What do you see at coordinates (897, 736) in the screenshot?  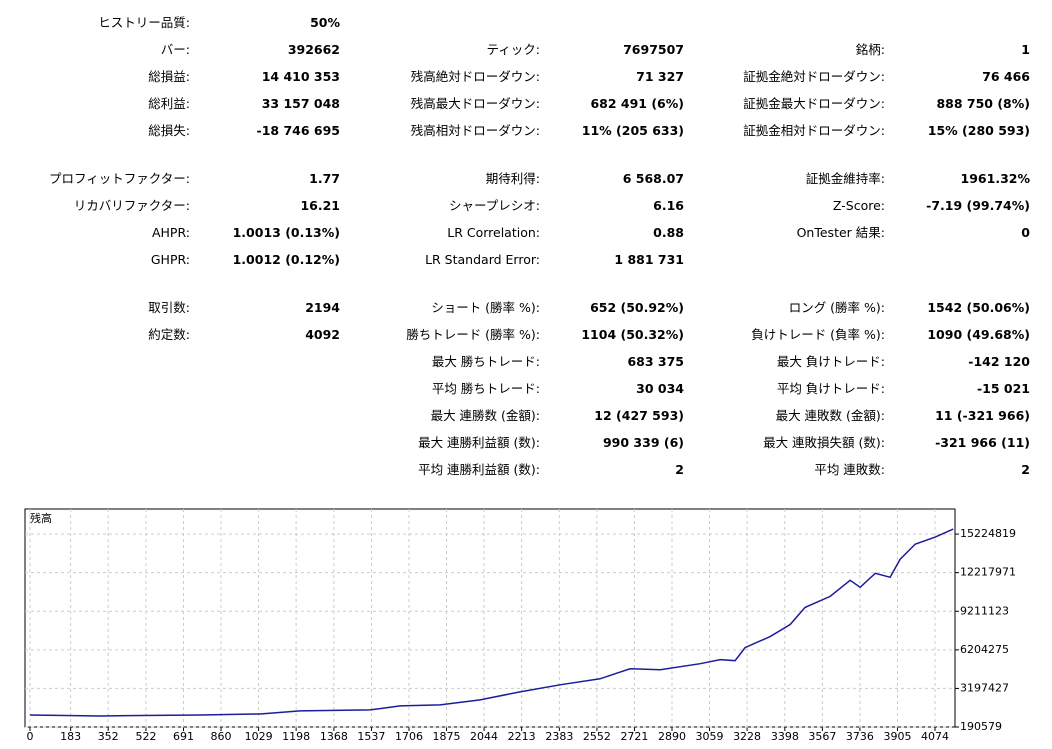 I see `x-tick-label: 3905` at bounding box center [897, 736].